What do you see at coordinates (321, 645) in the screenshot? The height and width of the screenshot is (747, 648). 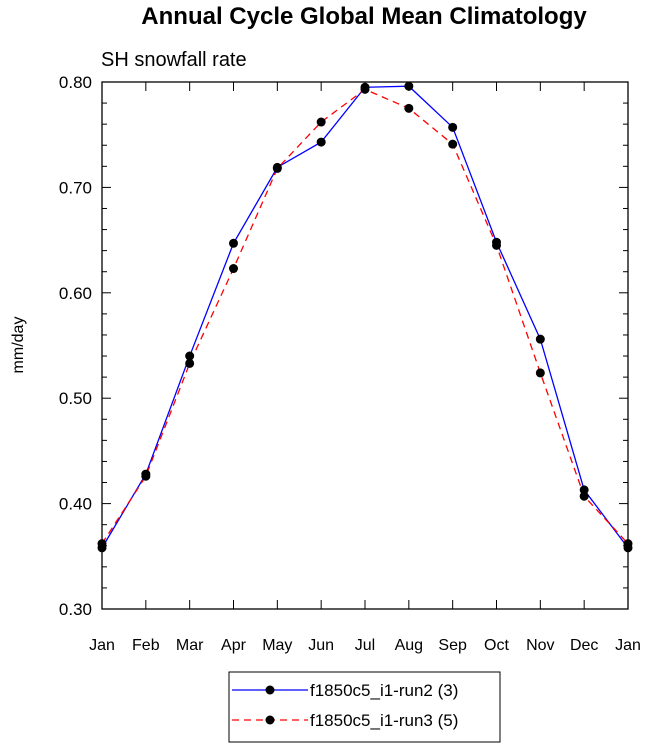 I see `x-tick-label: Jun` at bounding box center [321, 645].